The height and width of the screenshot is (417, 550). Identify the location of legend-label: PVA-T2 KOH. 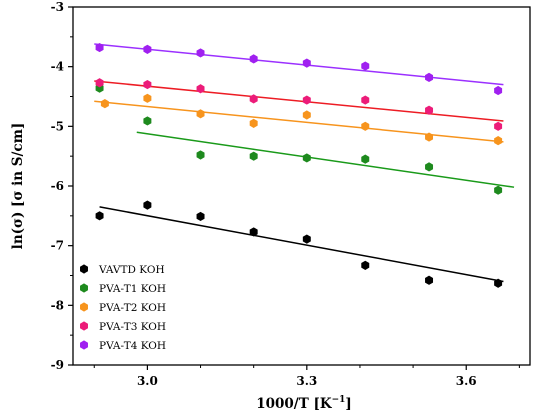
(132, 308).